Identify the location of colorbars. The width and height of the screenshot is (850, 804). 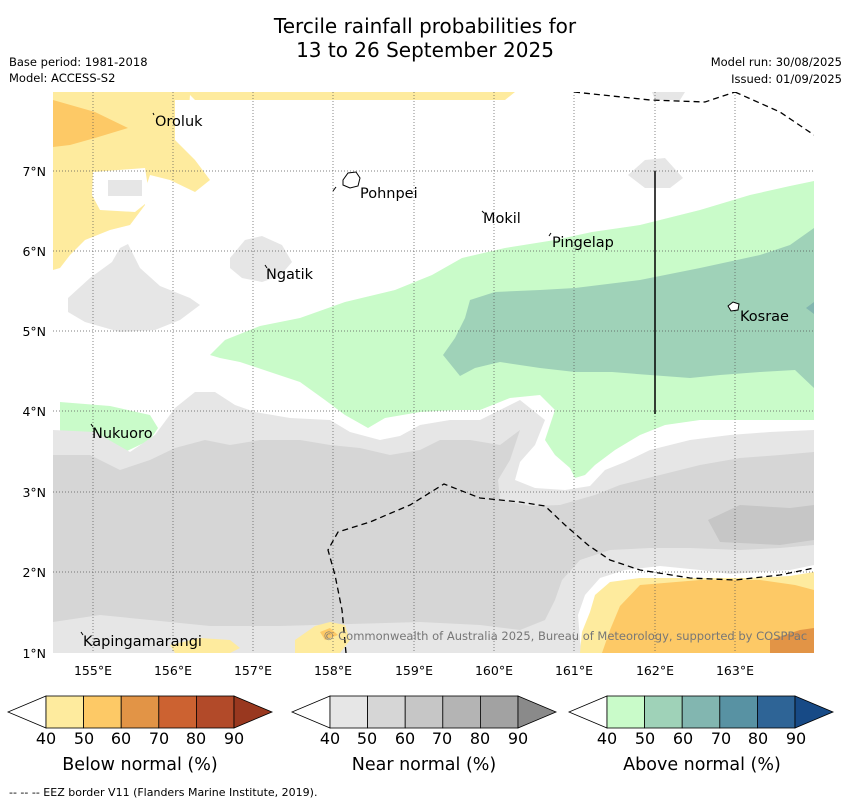
(420, 712).